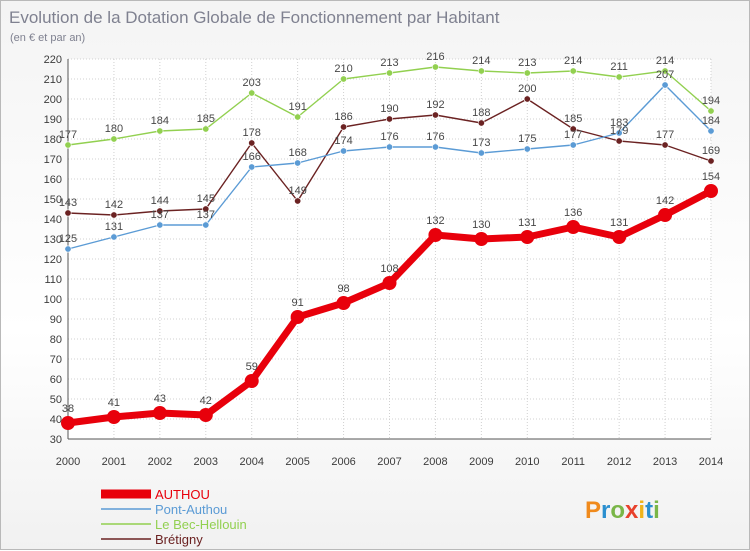 The height and width of the screenshot is (551, 750). What do you see at coordinates (297, 107) in the screenshot?
I see `data-label: 191` at bounding box center [297, 107].